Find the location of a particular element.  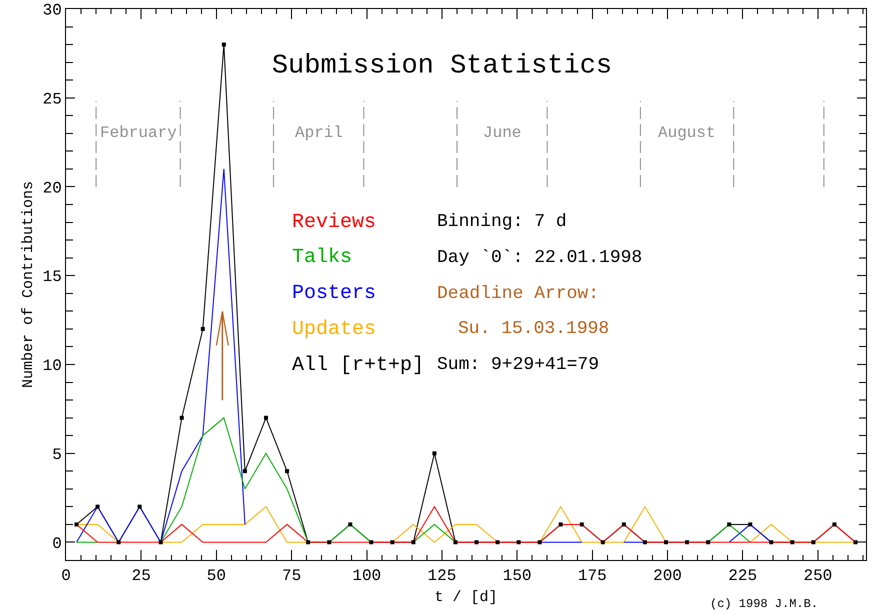

text: Talks is located at coordinates (322, 257).